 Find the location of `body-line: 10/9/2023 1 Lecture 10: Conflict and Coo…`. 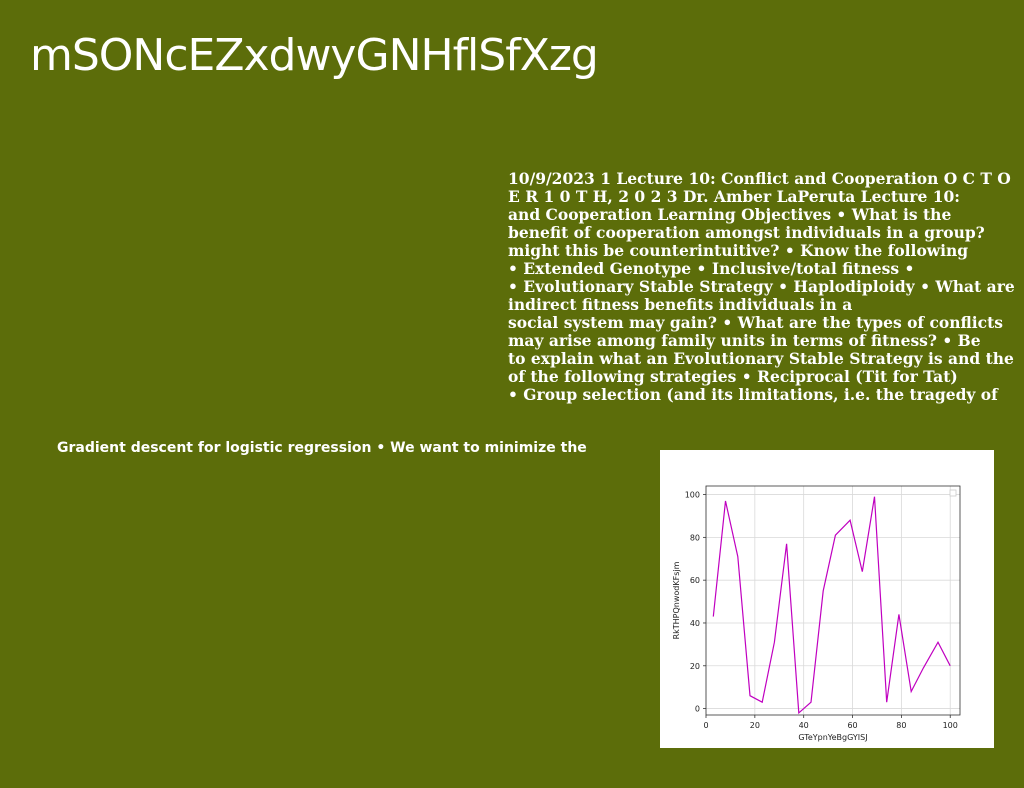

body-line: 10/9/2023 1 Lecture 10: Conflict and Coo… is located at coordinates (759, 179).